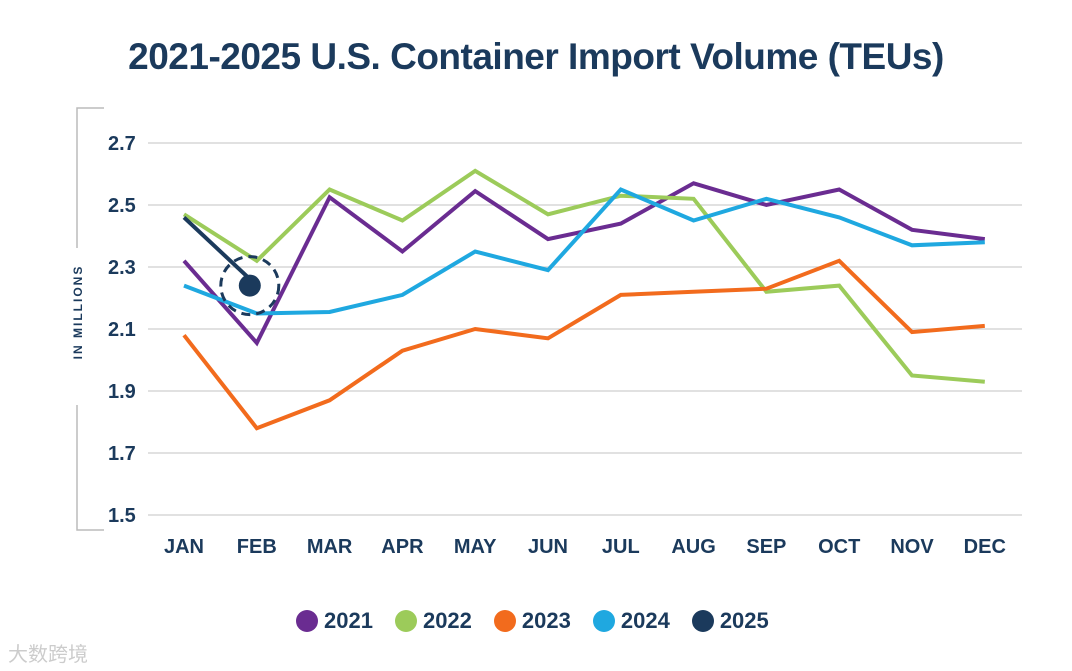  I want to click on watermark: 大数跨境, so click(48, 654).